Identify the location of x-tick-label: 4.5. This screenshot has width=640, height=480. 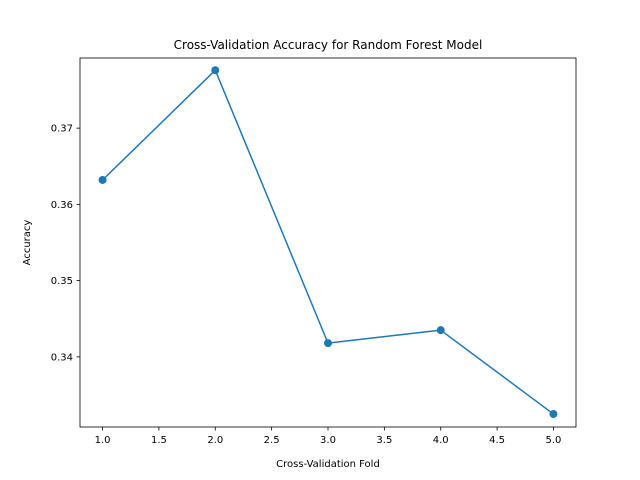
(497, 440).